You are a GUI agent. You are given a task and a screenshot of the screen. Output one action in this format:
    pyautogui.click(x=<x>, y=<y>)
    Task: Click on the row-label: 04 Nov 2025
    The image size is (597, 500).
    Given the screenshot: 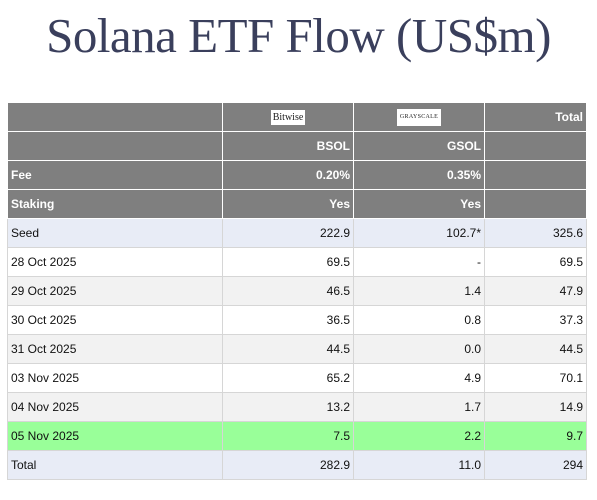 What is the action you would take?
    pyautogui.click(x=115, y=407)
    